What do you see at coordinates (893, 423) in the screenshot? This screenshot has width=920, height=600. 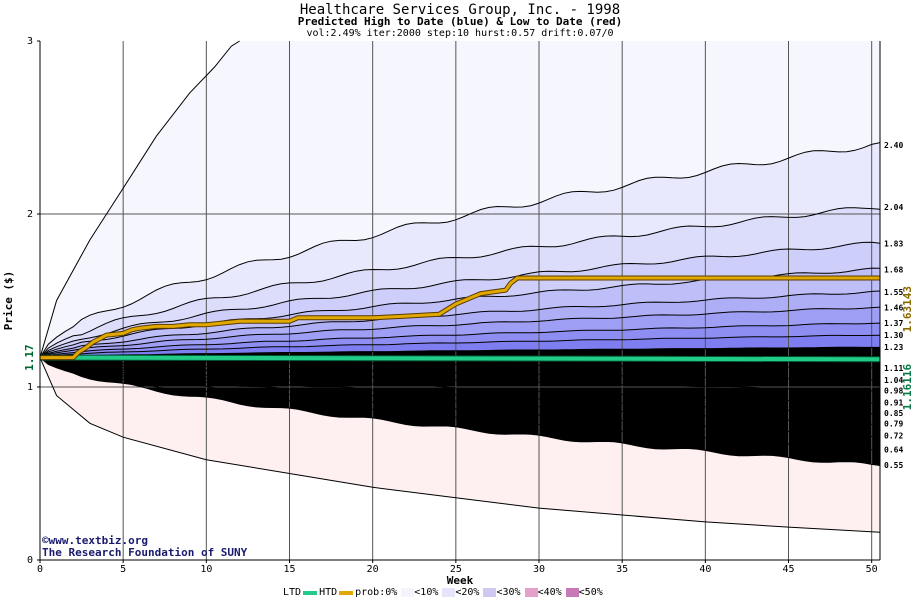 I see `band-value-label-14: 0.79` at bounding box center [893, 423].